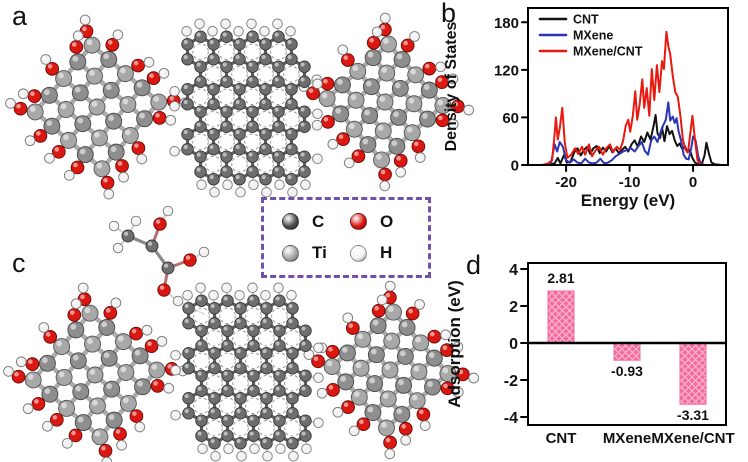  I want to click on panel-label-c: c, so click(19, 263).